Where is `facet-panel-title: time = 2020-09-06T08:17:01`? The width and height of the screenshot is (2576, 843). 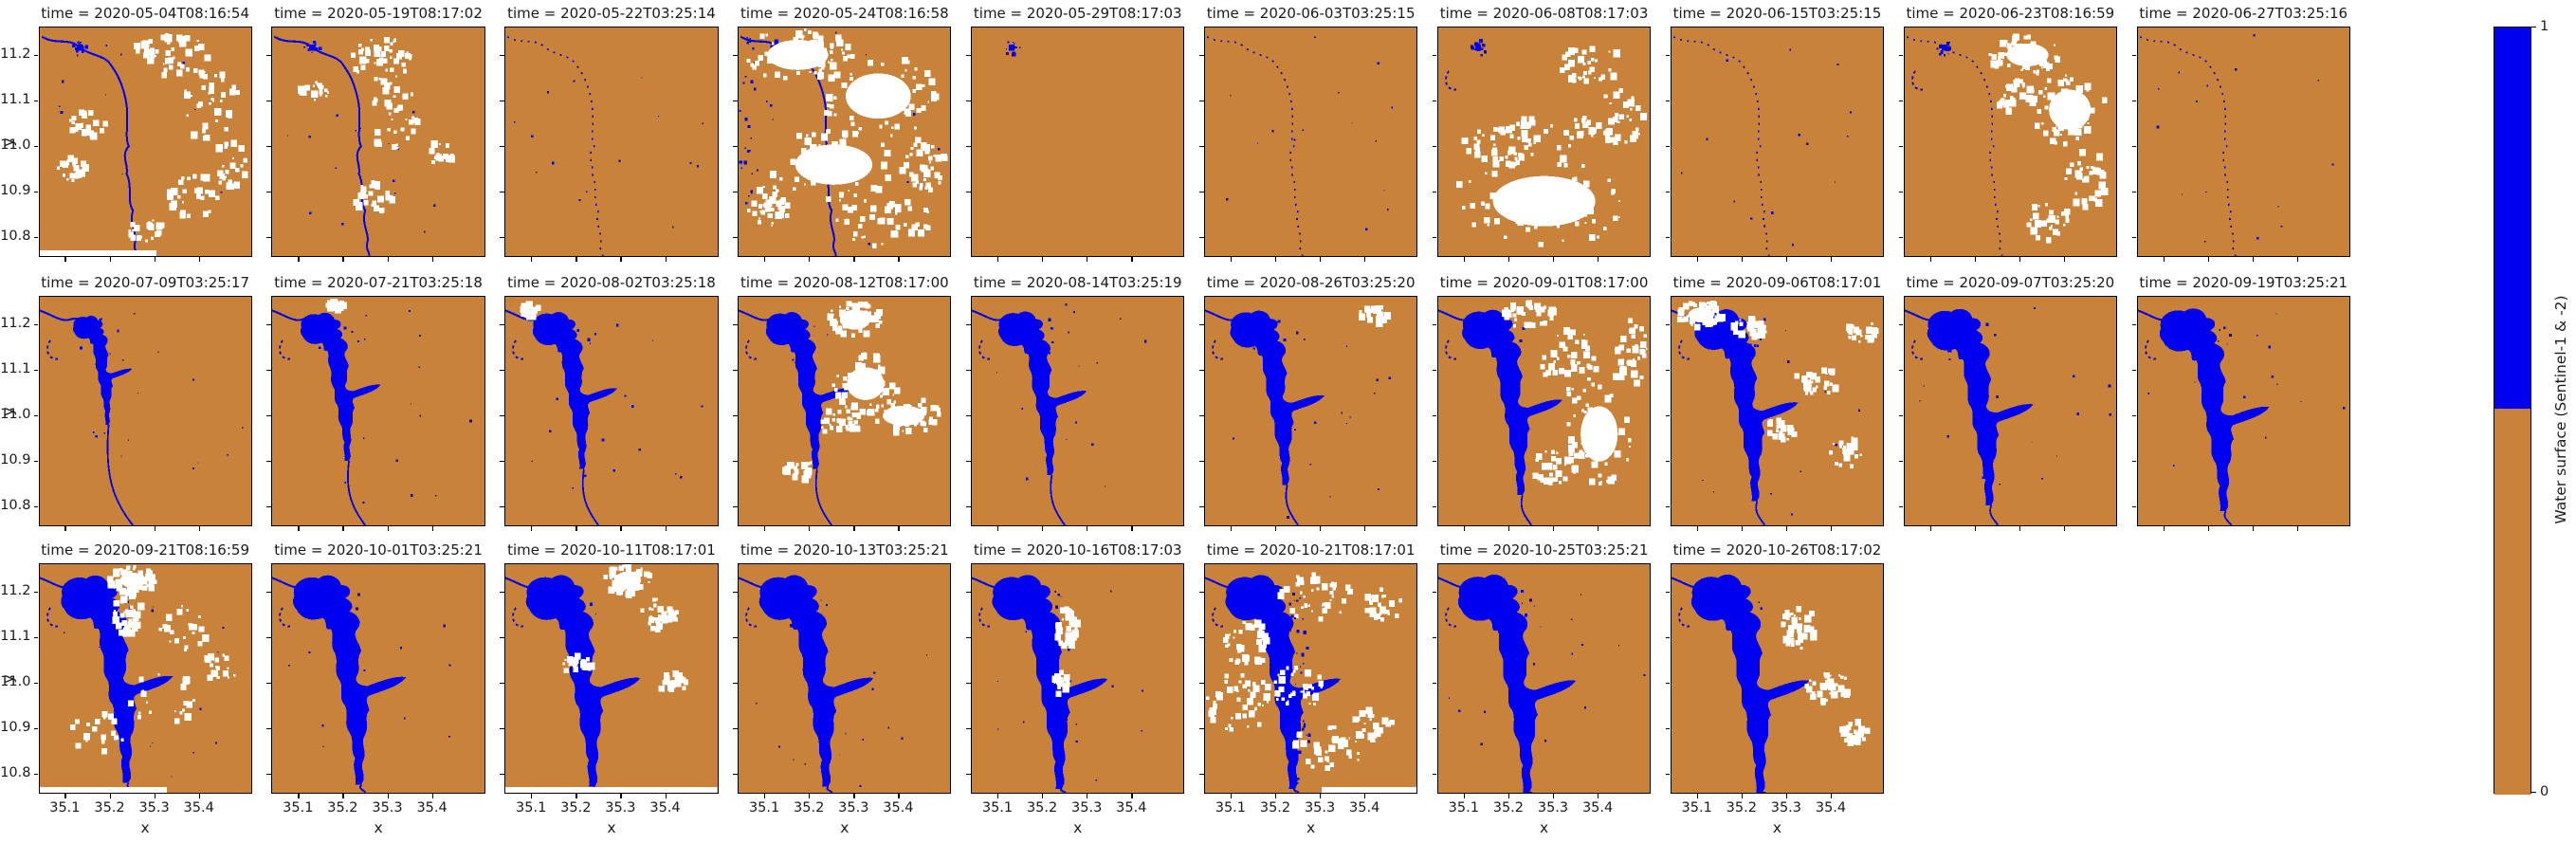
facet-panel-title: time = 2020-09-06T08:17:01 is located at coordinates (1777, 283).